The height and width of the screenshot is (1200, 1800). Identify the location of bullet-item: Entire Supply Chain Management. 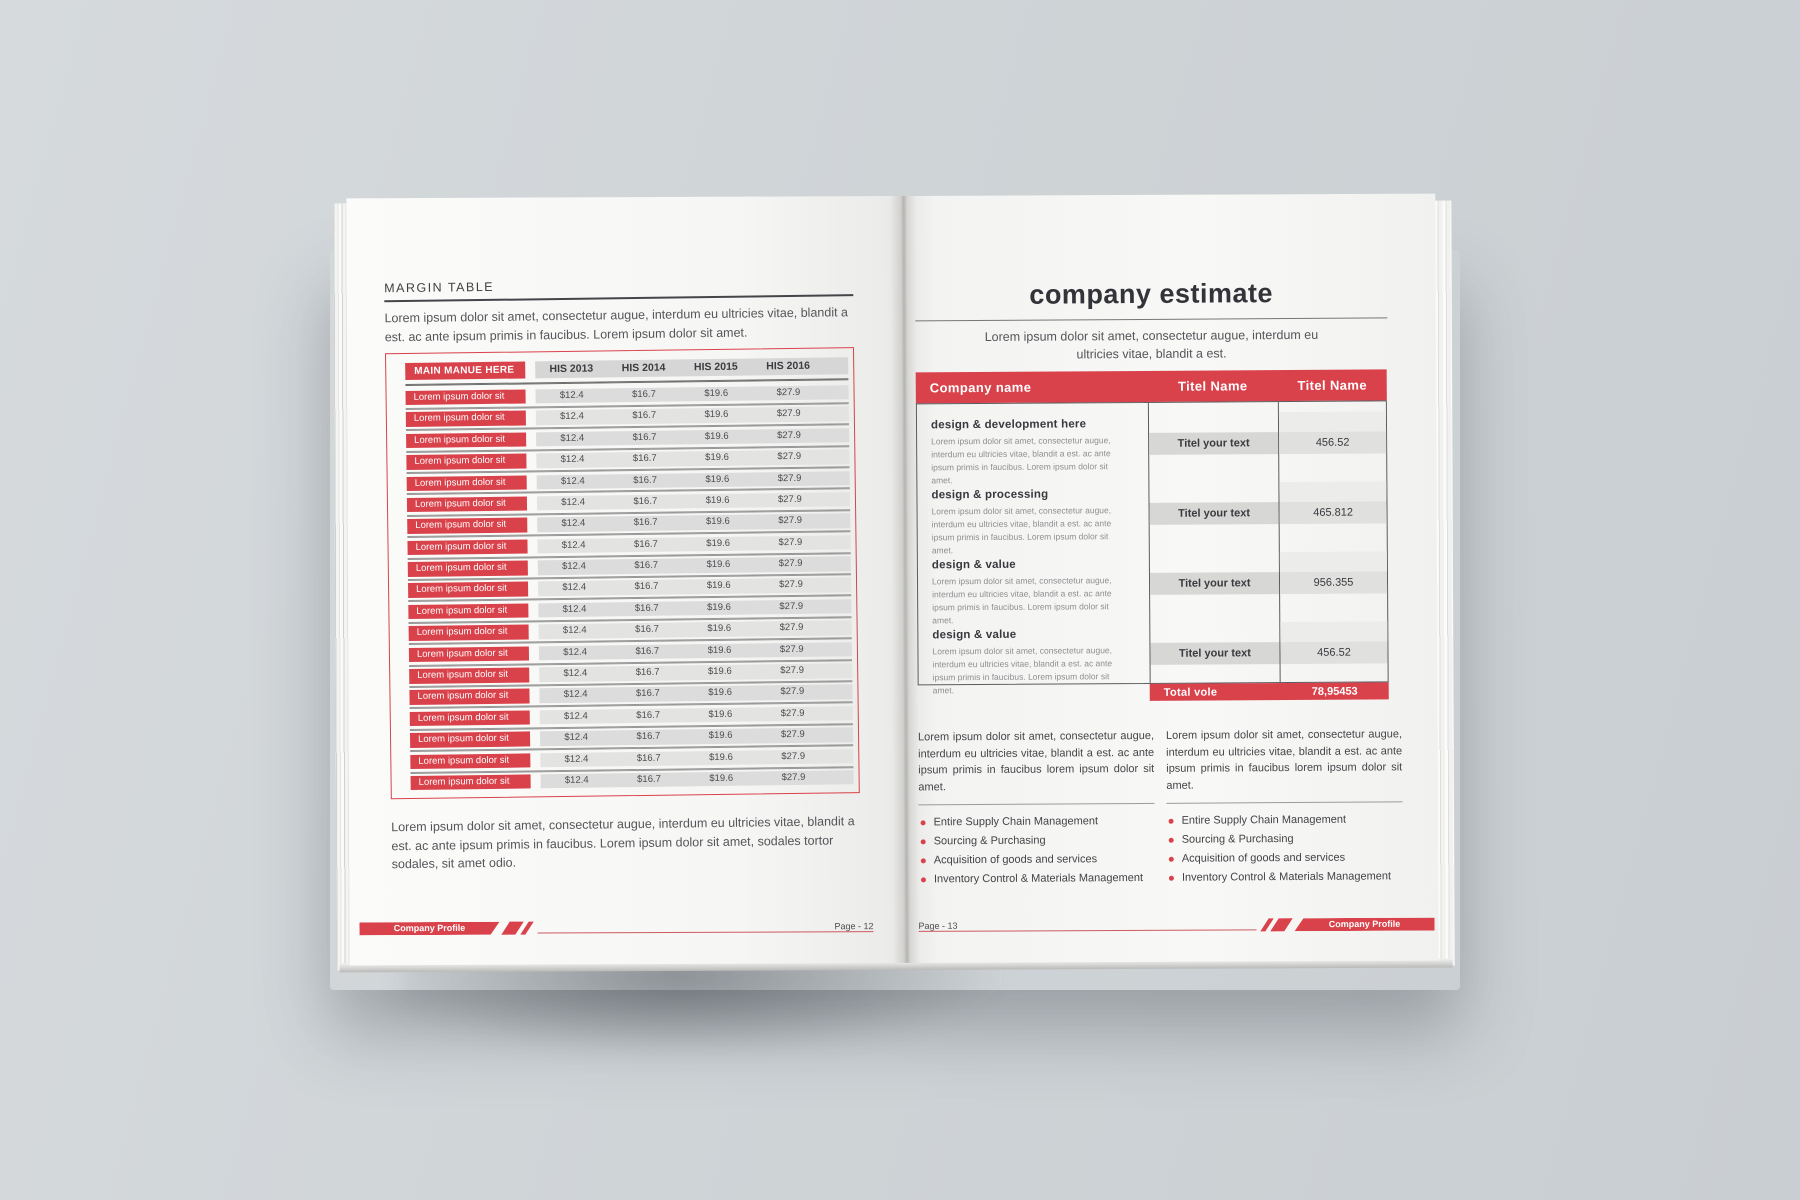
(1285, 821).